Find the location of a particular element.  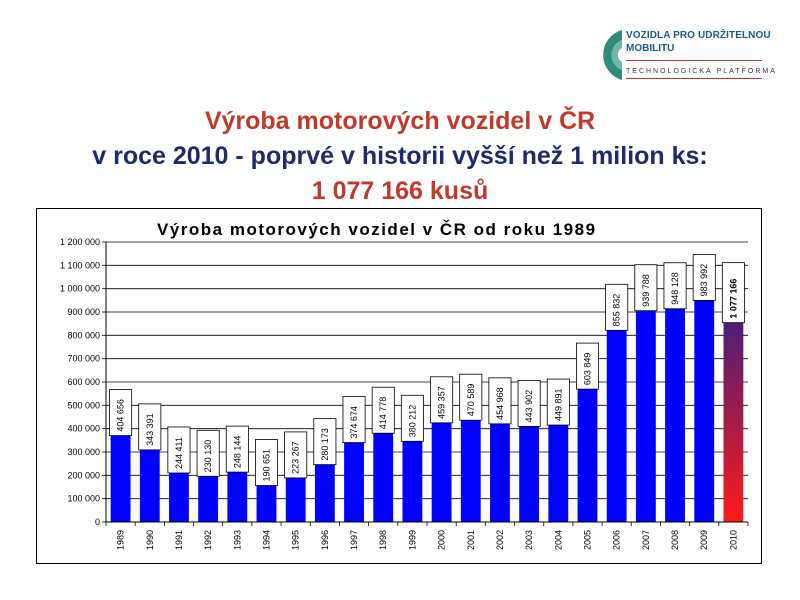

data-label: 248 144 is located at coordinates (237, 452).